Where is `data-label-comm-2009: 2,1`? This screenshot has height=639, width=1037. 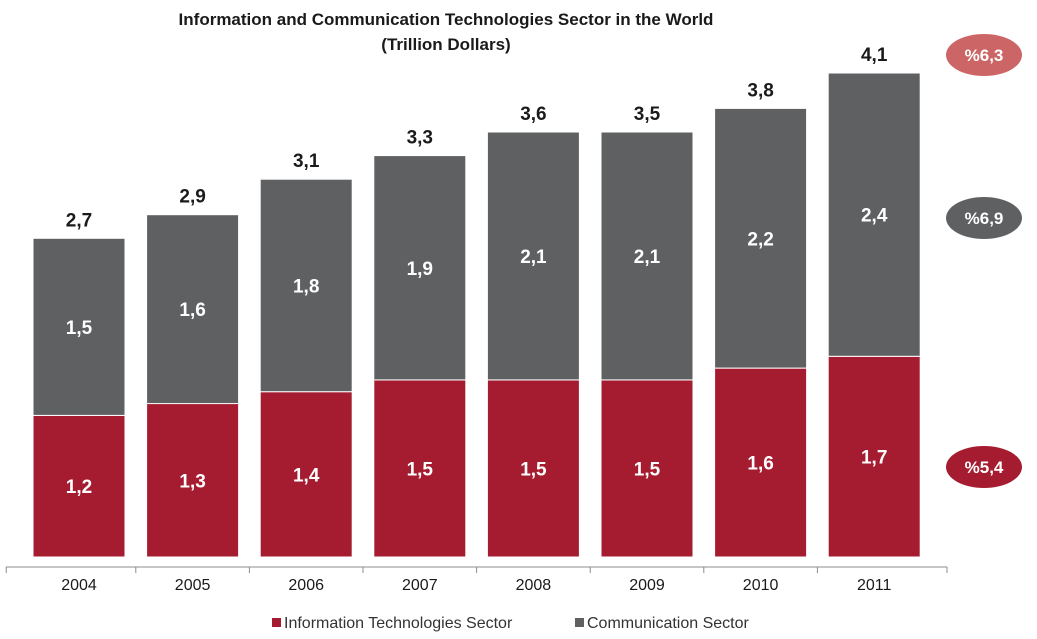
data-label-comm-2009: 2,1 is located at coordinates (647, 257).